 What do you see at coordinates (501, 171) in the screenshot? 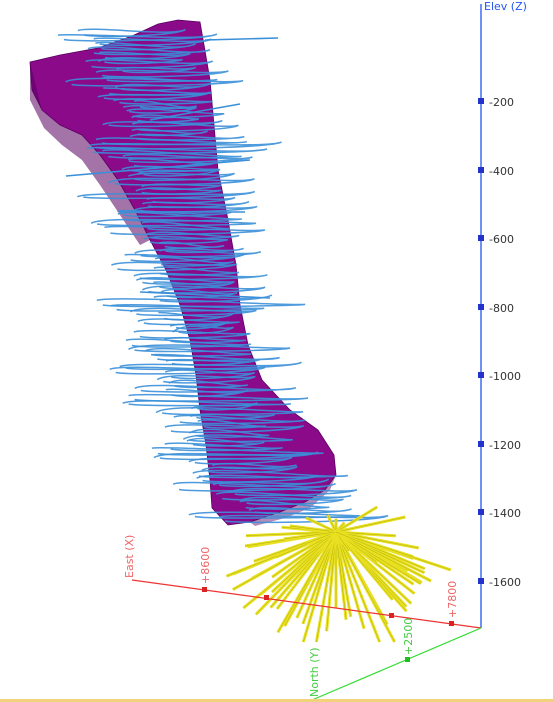
I see `elevation-tick-label: -400` at bounding box center [501, 171].